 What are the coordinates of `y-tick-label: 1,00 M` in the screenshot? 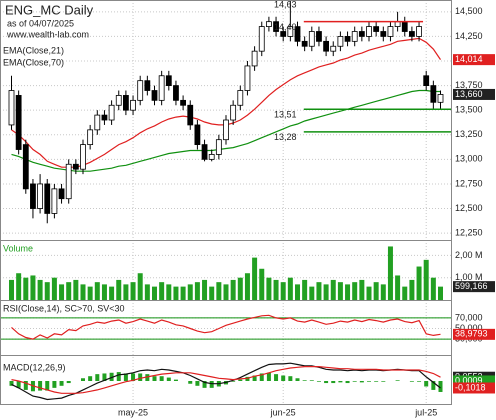 It's located at (469, 277).